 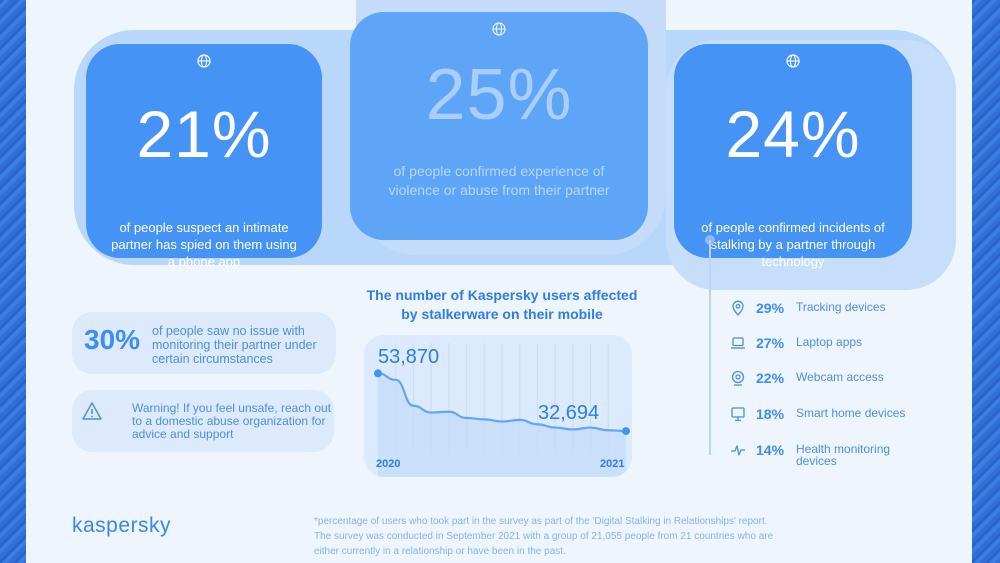 I want to click on chart-end-value: 32,694, so click(x=569, y=413).